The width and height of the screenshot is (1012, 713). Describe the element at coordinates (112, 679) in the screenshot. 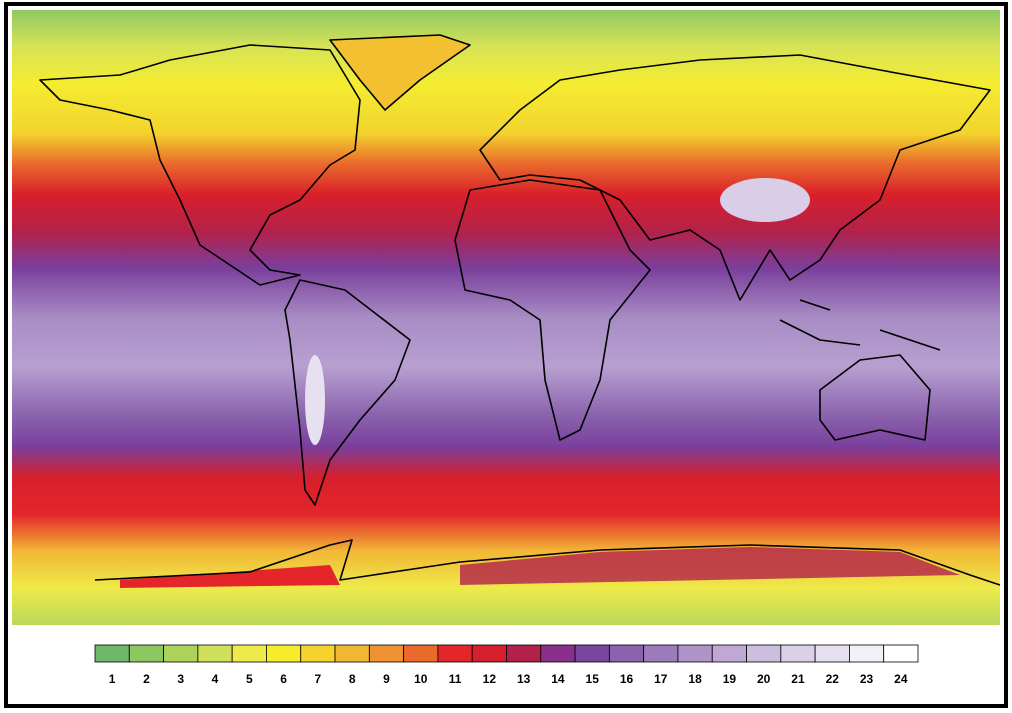

I see `legend-label: 1` at that location.